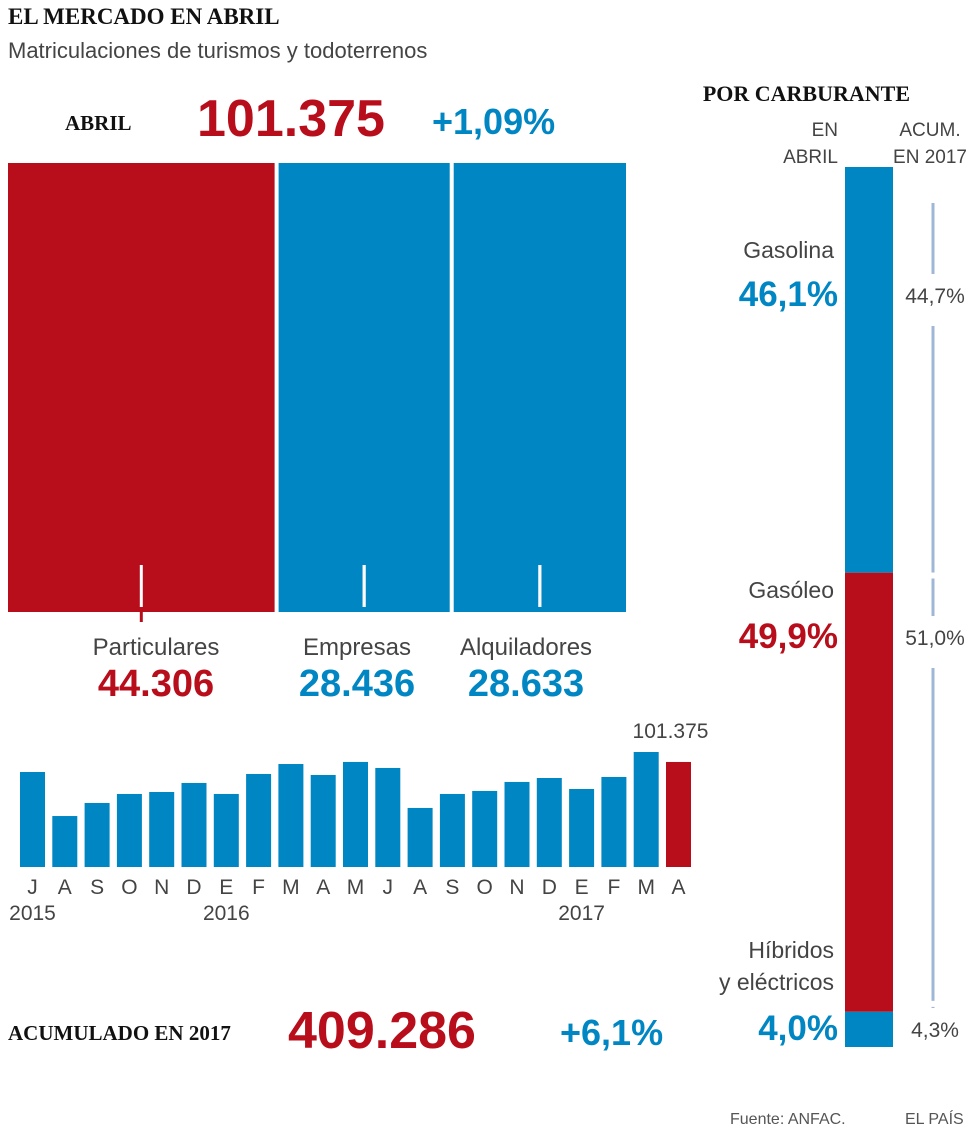 The image size is (980, 1136). What do you see at coordinates (144, 16) in the screenshot?
I see `title: EL MERCADO EN ABRIL` at bounding box center [144, 16].